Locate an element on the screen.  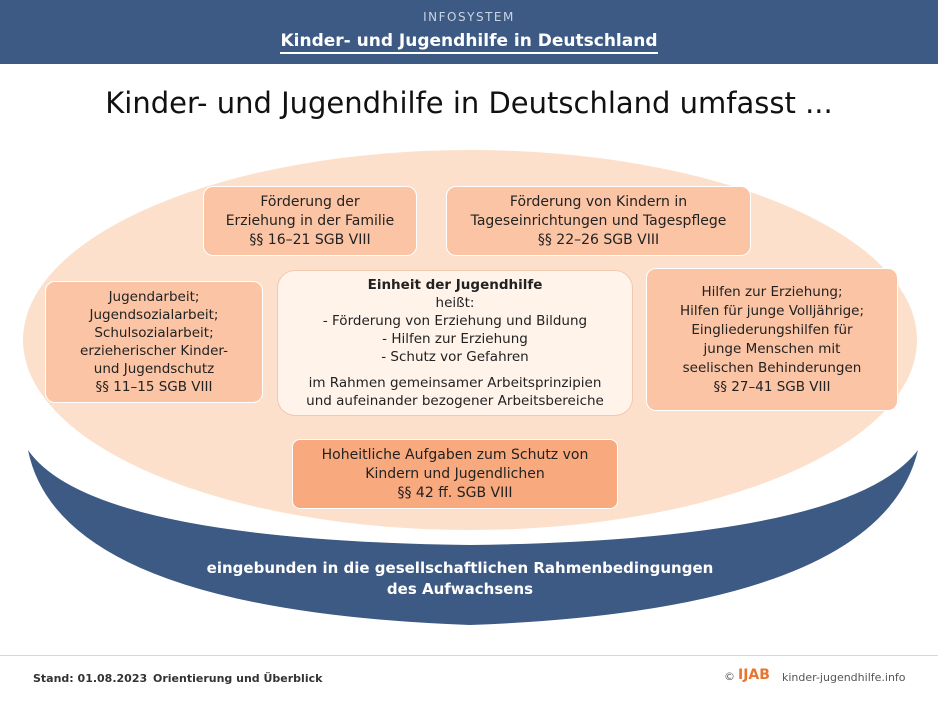
header-kicker: INFOSYSTEM is located at coordinates (469, 17).